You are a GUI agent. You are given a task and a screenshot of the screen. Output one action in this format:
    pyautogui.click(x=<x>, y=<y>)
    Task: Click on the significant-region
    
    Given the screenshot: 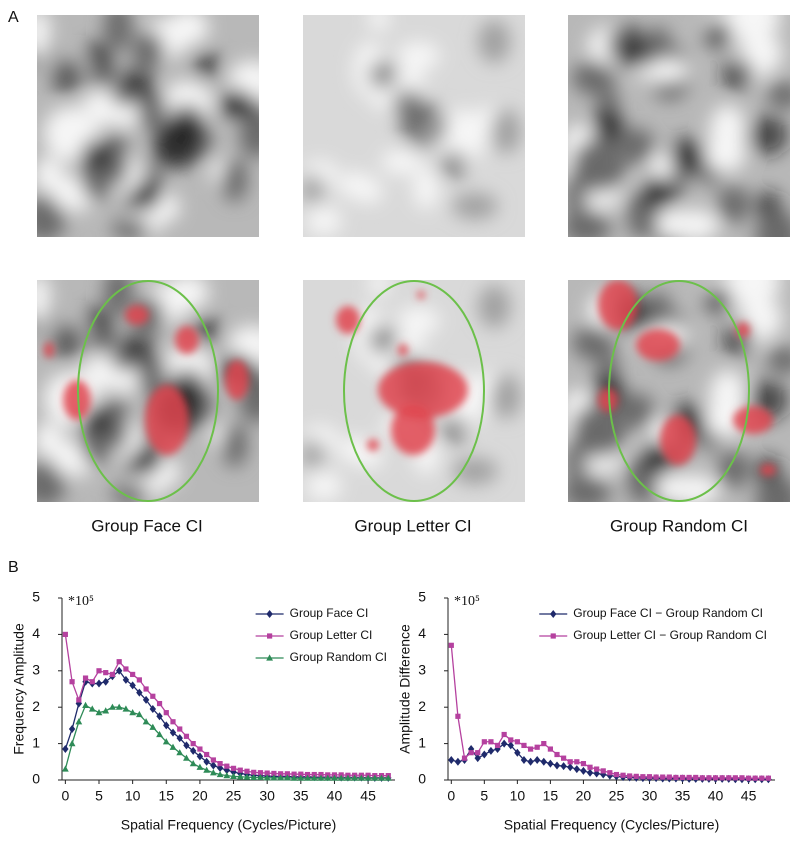 What is the action you would take?
    pyautogui.click(x=687, y=378)
    